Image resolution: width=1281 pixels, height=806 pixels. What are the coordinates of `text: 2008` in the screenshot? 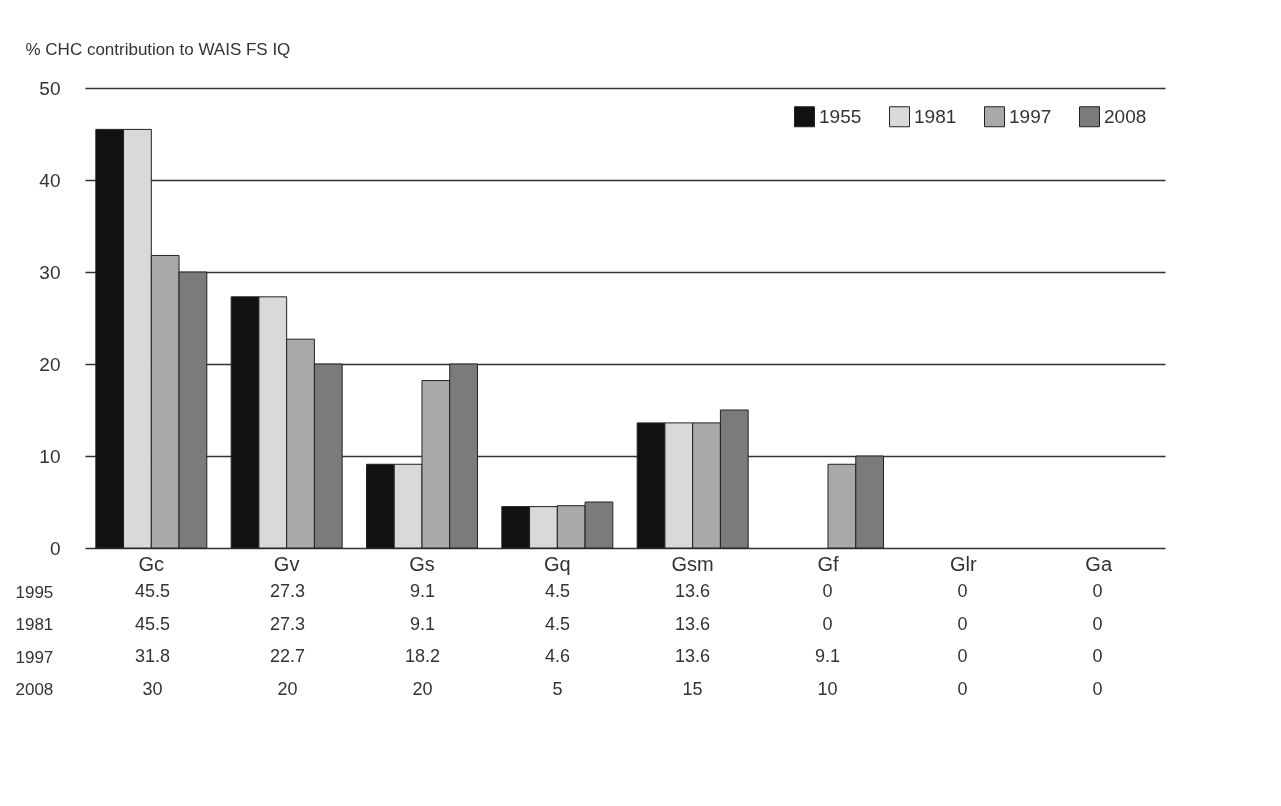 It's located at (34, 690).